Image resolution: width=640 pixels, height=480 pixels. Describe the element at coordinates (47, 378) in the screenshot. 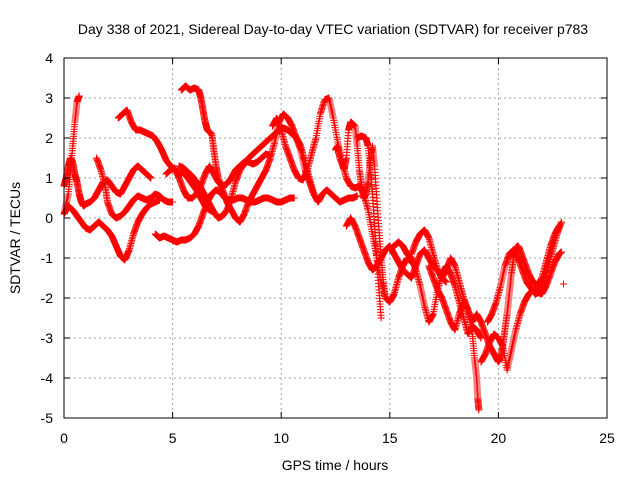

I see `y-tick-label: -4` at that location.